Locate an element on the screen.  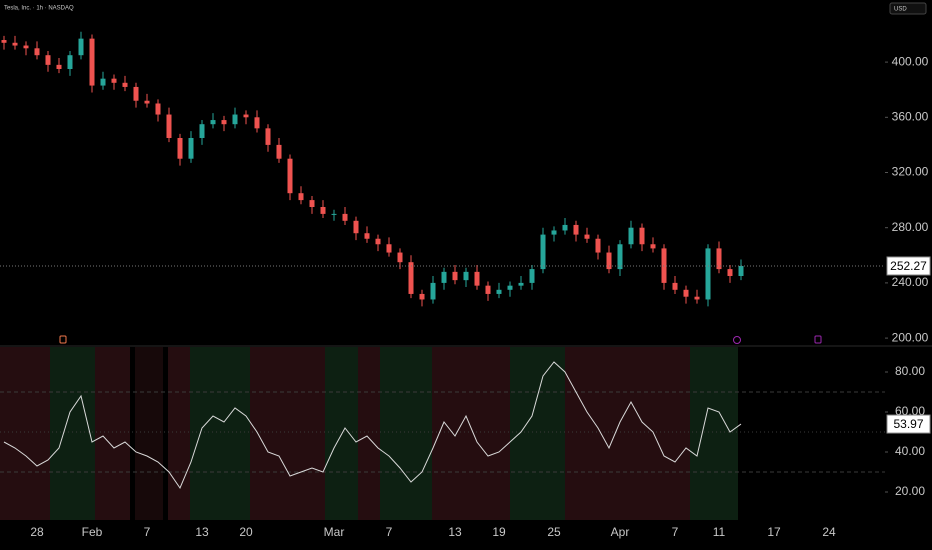
y-tick-label: 280.00 is located at coordinates (910, 227).